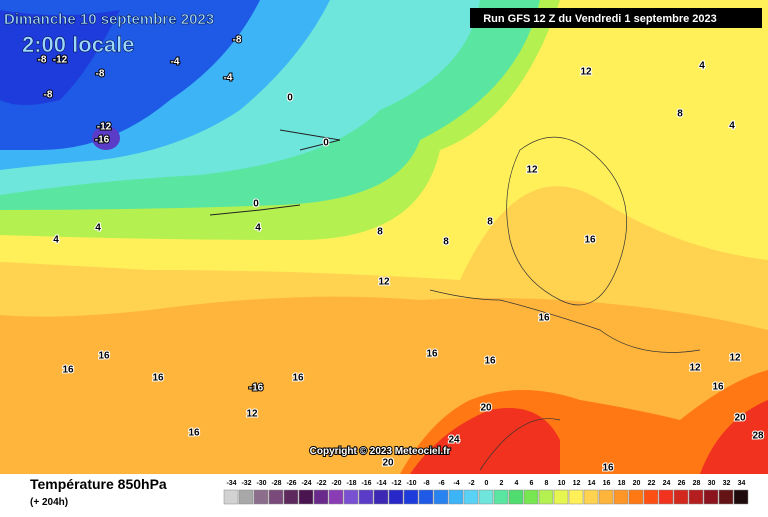 The image size is (768, 517). What do you see at coordinates (454, 440) in the screenshot?
I see `contour-label: 24` at bounding box center [454, 440].